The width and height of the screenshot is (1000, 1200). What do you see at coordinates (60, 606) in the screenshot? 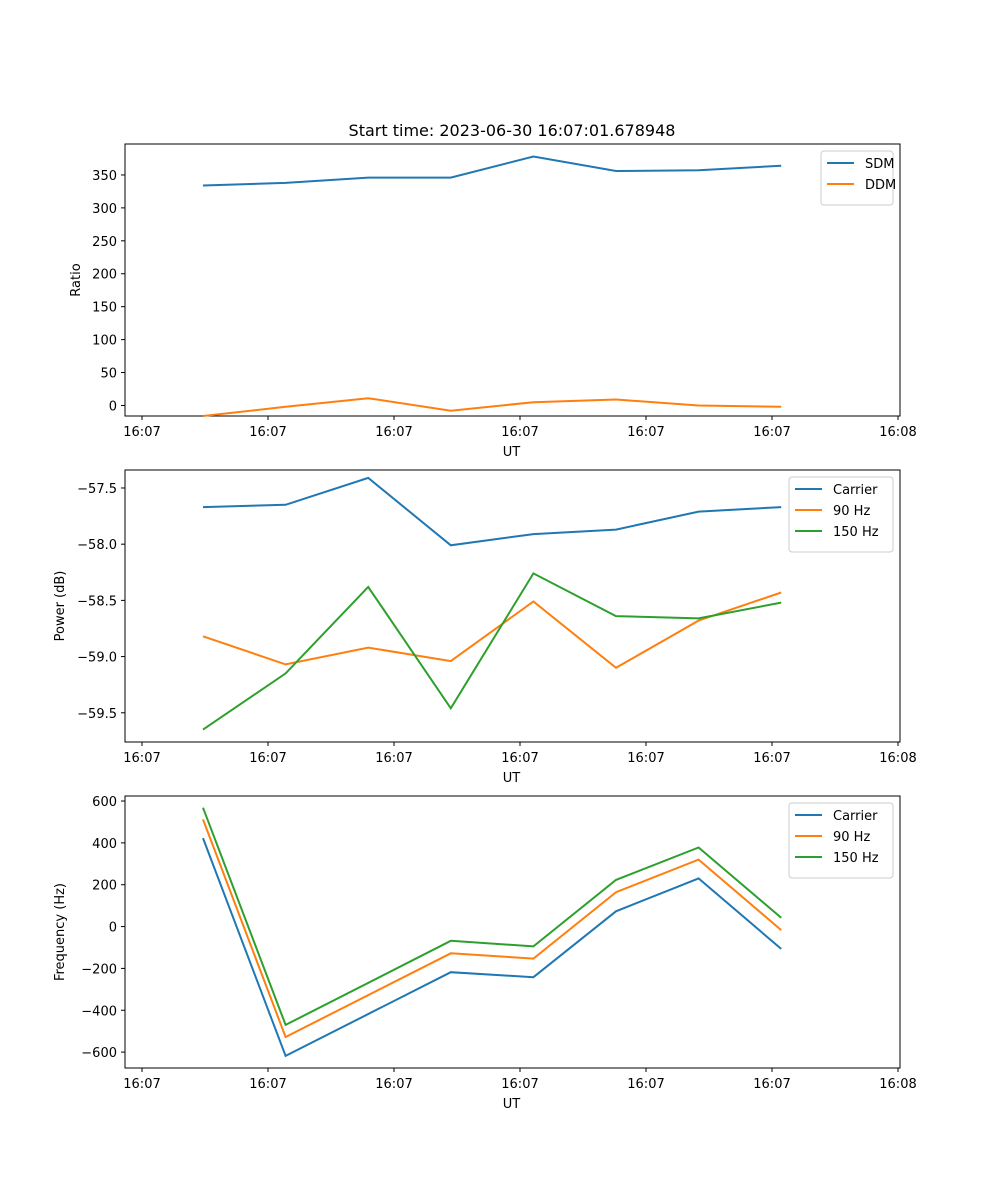
I see `y-axis-label: Power (dB)` at bounding box center [60, 606].